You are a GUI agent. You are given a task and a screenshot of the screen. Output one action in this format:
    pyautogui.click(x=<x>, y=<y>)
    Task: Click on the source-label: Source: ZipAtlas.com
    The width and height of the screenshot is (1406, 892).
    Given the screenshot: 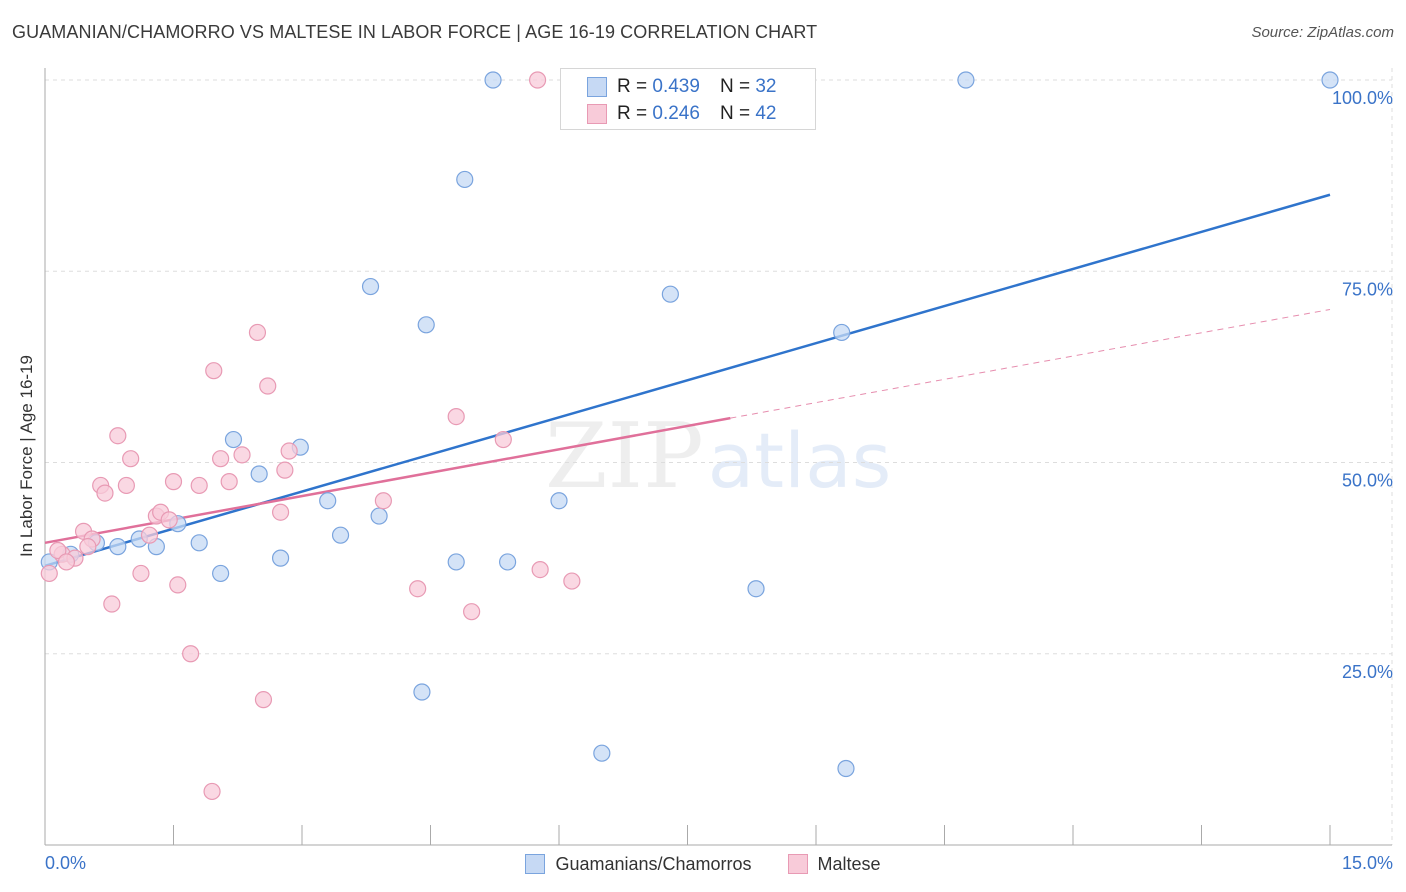 What is the action you would take?
    pyautogui.click(x=1322, y=32)
    